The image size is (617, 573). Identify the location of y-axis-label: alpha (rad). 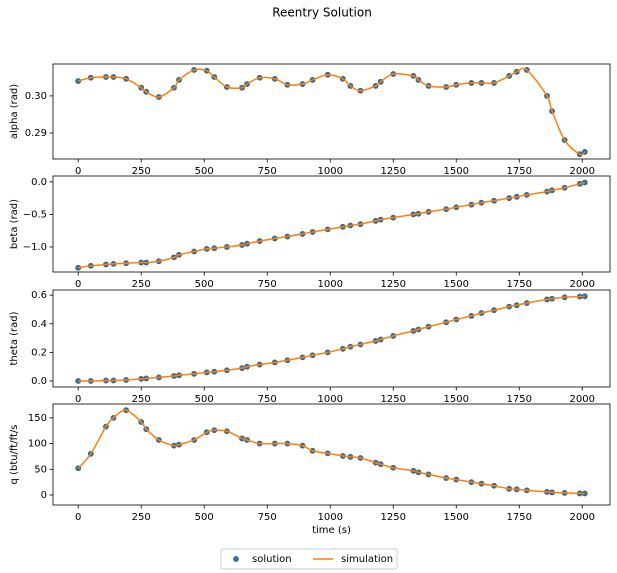
(14, 111).